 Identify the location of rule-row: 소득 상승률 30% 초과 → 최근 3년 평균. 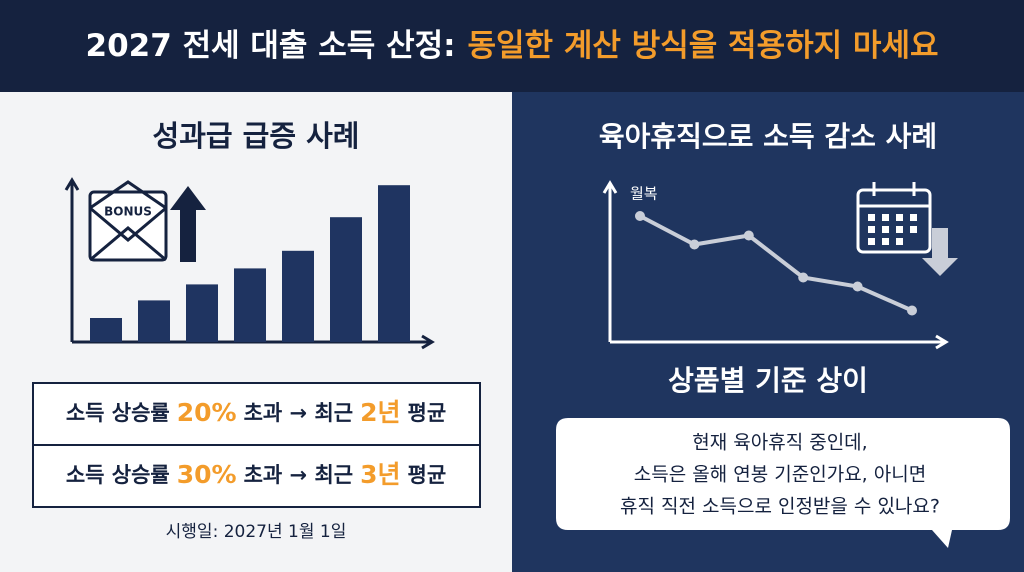
(256, 474).